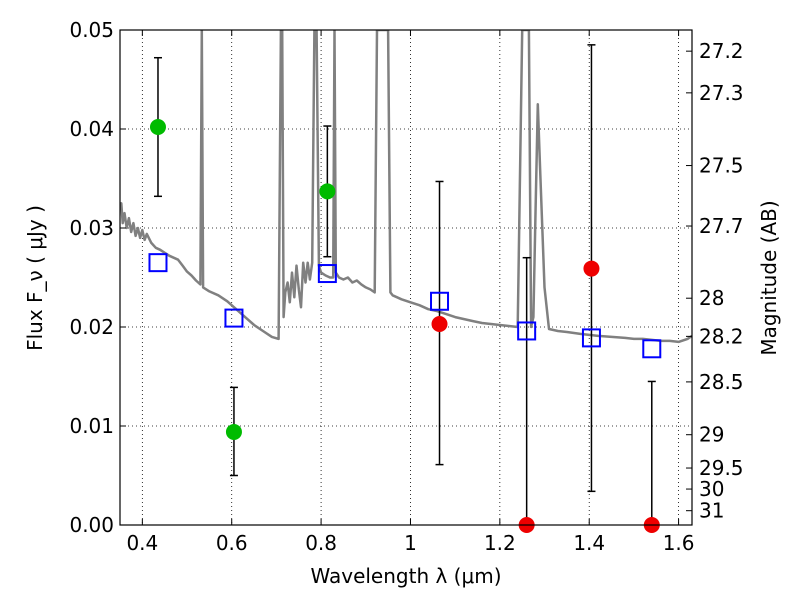 The width and height of the screenshot is (800, 600). Describe the element at coordinates (679, 543) in the screenshot. I see `x-tick-label: 1.6` at that location.